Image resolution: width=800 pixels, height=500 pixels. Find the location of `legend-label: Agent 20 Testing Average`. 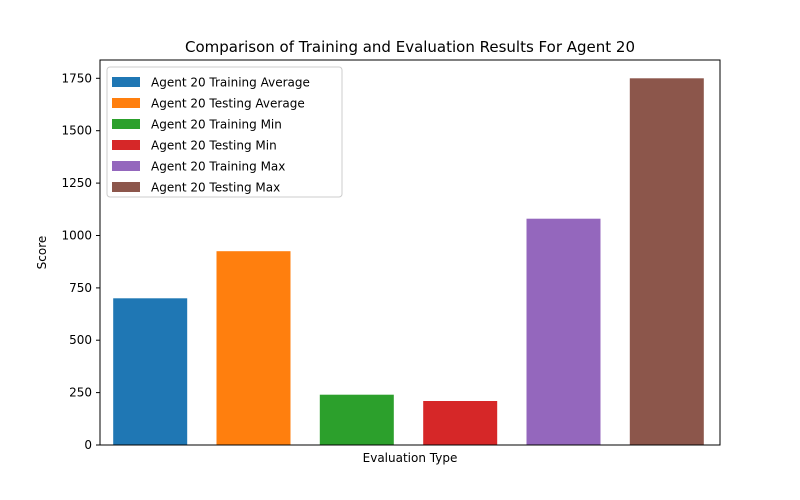

legend-label: Agent 20 Testing Average is located at coordinates (228, 104).